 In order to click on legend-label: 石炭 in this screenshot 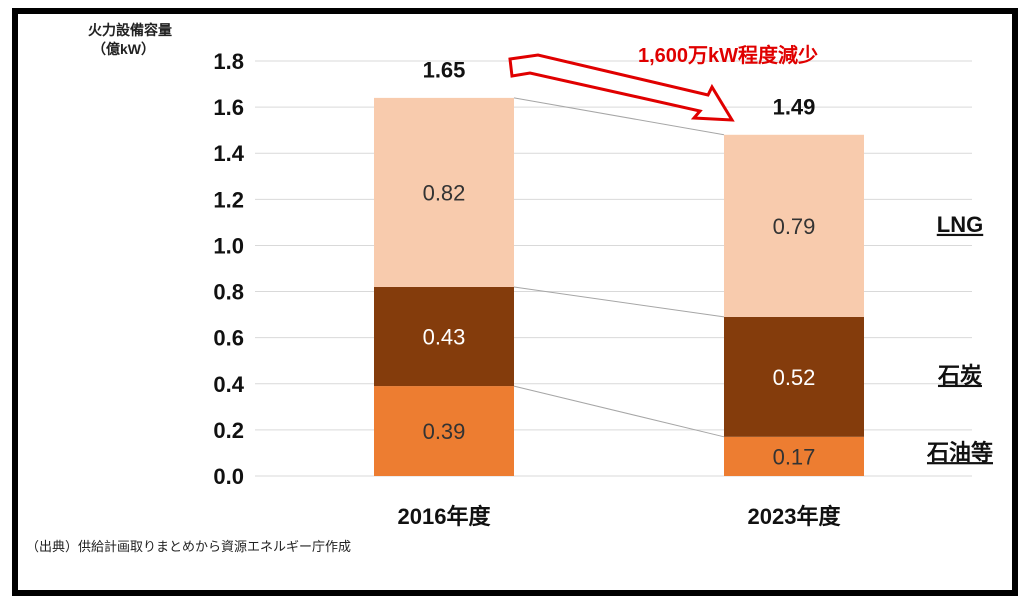, I will do `click(959, 375)`.